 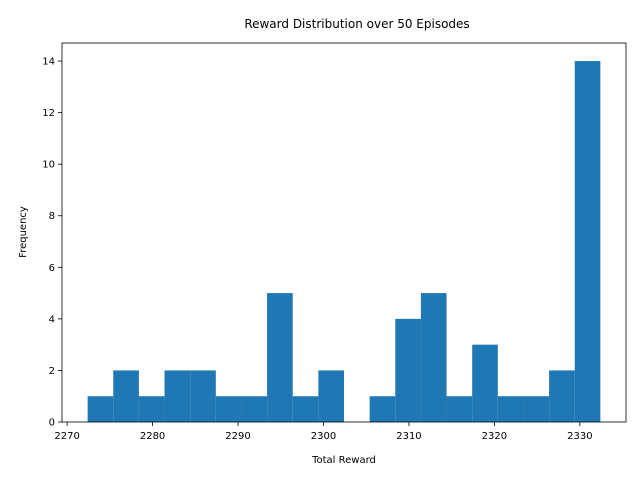 I want to click on y-axis-ticks: 0 2 4 6 8 10 12 14, so click(x=52, y=243).